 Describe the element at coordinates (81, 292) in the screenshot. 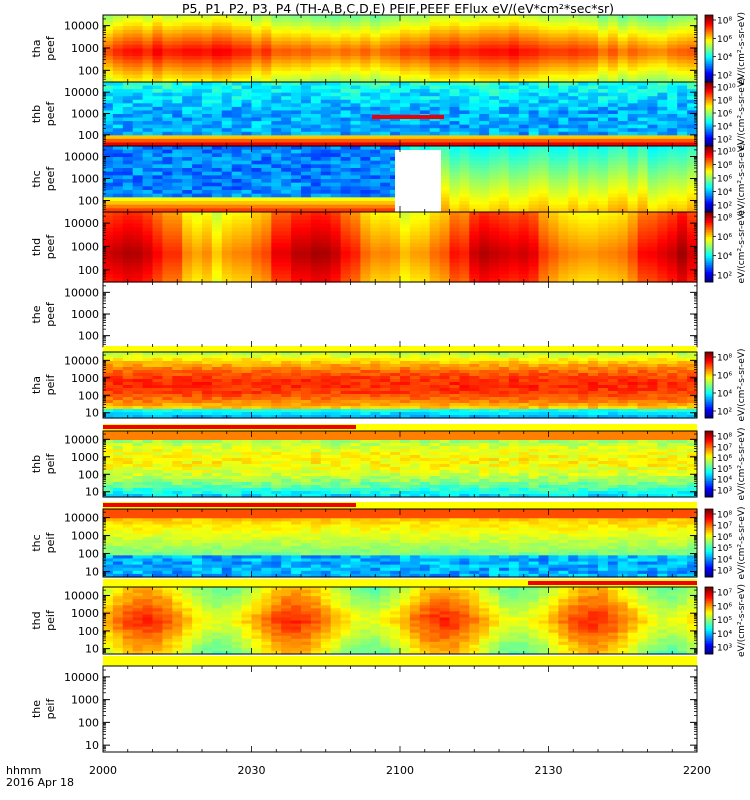

I see `ytick-label: 10000` at that location.